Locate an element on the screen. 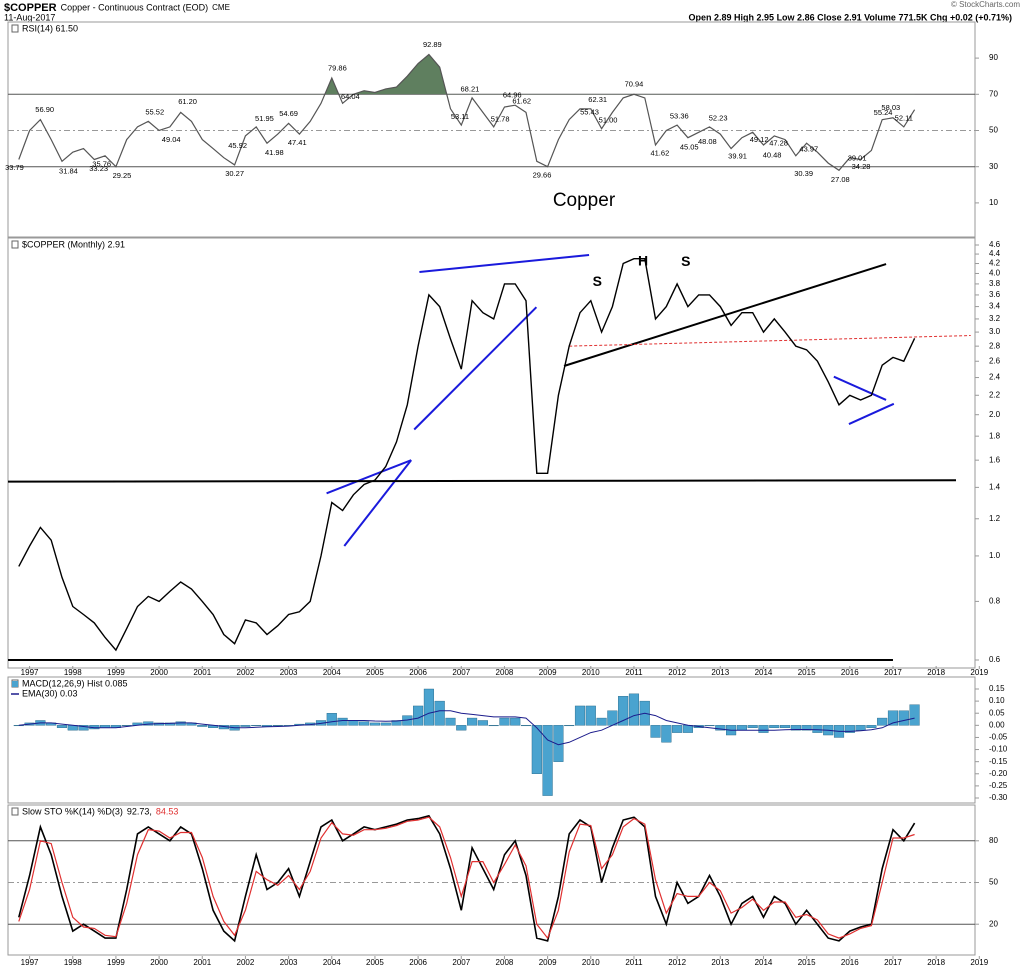  rsi-annotation: 62.31 is located at coordinates (597, 99).